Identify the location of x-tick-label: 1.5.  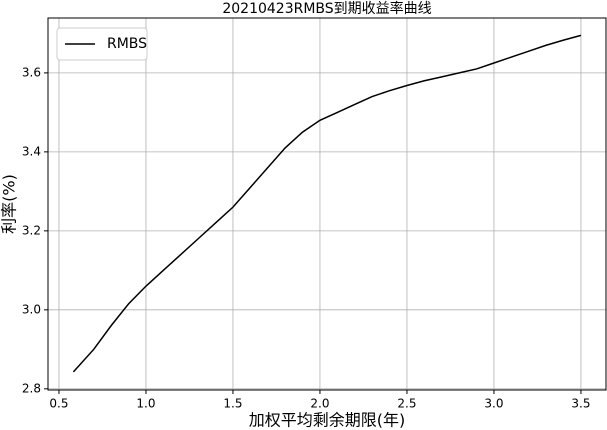
(232, 404).